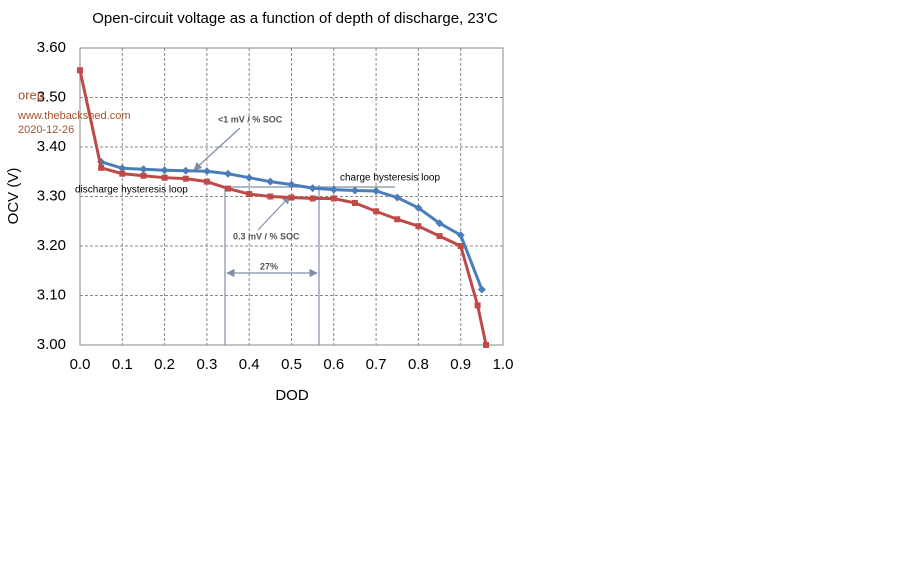 The image size is (906, 566). What do you see at coordinates (122, 364) in the screenshot?
I see `x-tick-label: 0.1` at bounding box center [122, 364].